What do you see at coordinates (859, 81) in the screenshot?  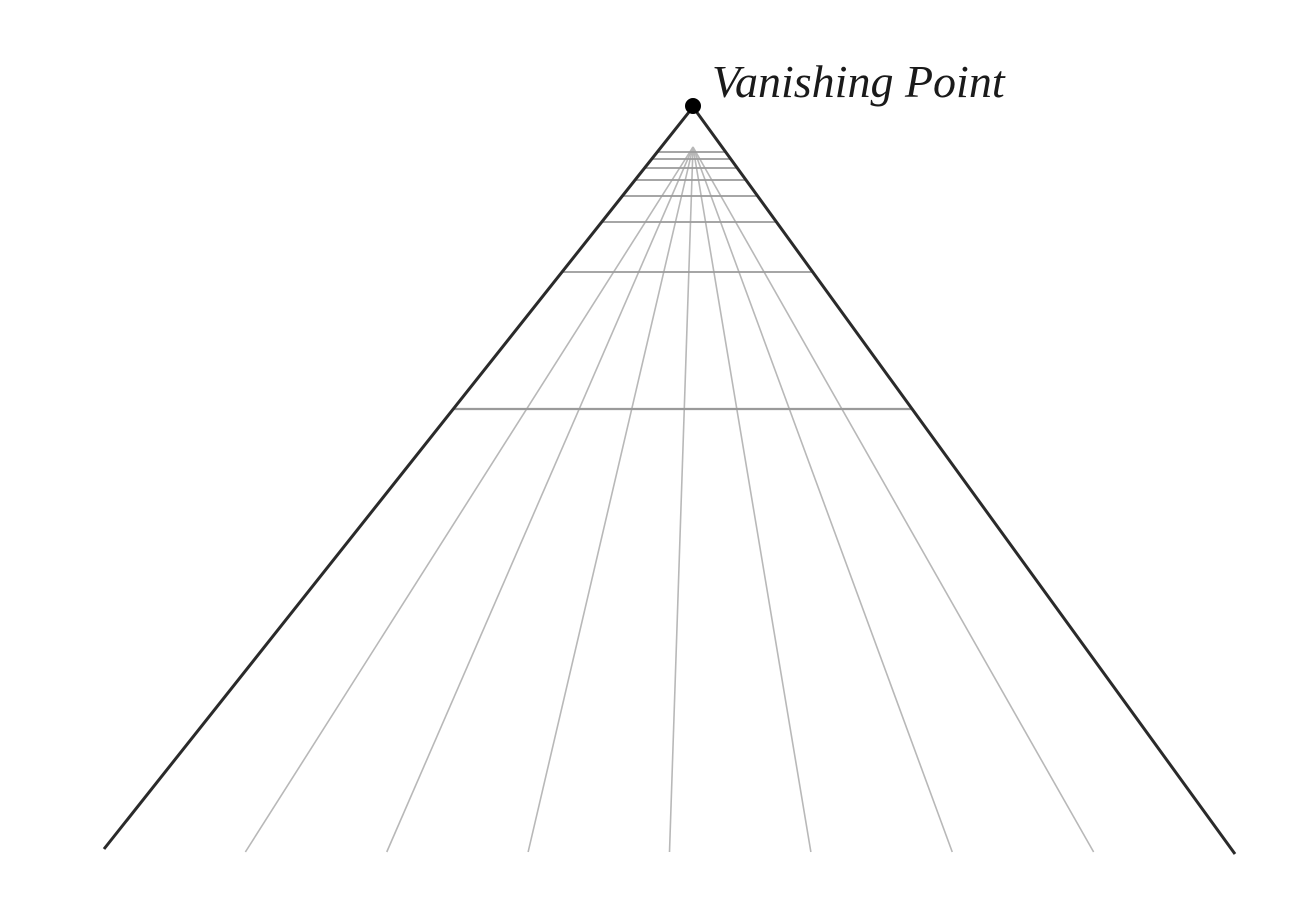 I see `vanishing-point-label: Vanishing Point` at bounding box center [859, 81].